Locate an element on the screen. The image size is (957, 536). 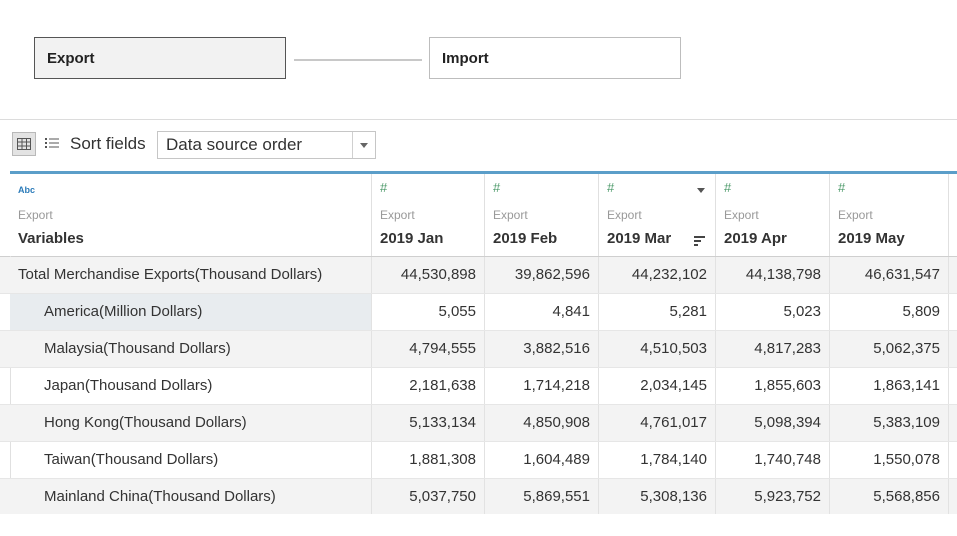
cell-value: 5,062,375 is located at coordinates (889, 349).